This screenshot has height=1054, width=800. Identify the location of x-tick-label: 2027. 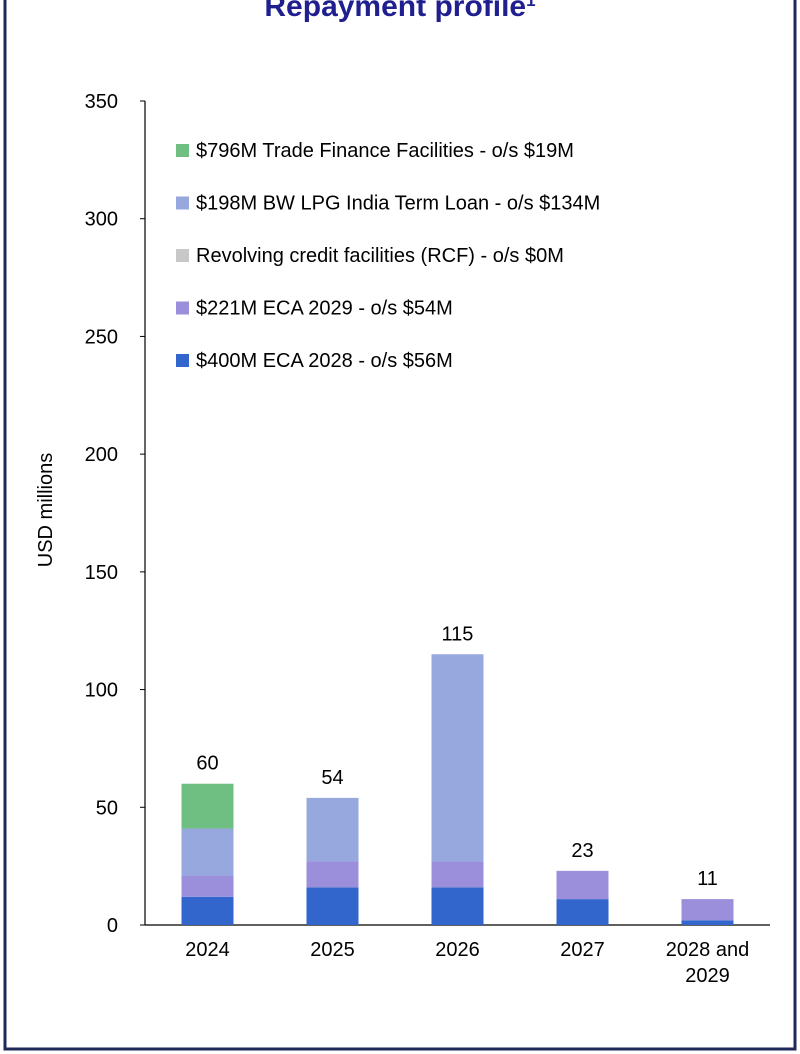
(582, 950).